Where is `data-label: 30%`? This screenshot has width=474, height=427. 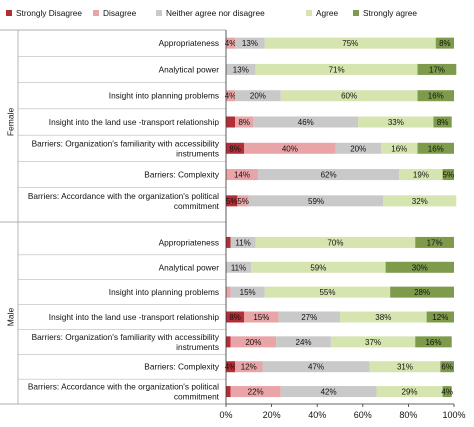 data-label: 30% is located at coordinates (420, 267).